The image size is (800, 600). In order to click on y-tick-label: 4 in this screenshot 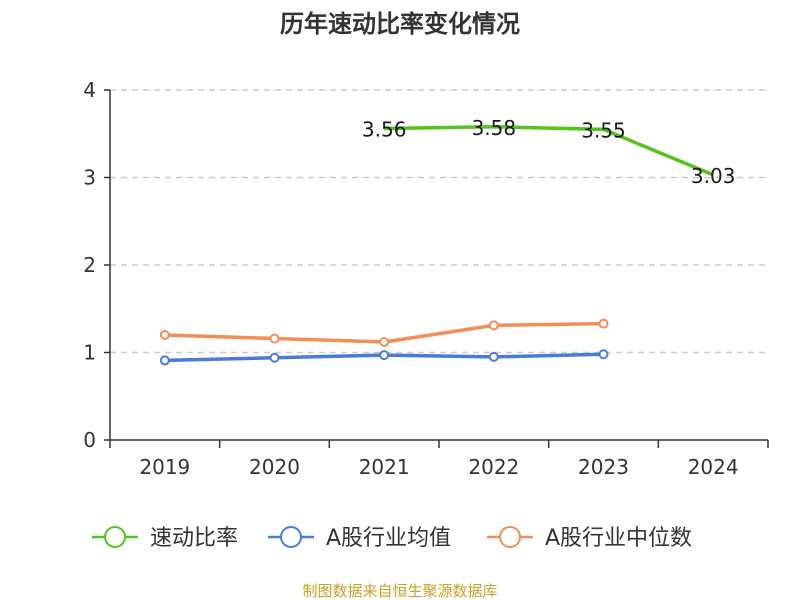, I will do `click(89, 90)`.